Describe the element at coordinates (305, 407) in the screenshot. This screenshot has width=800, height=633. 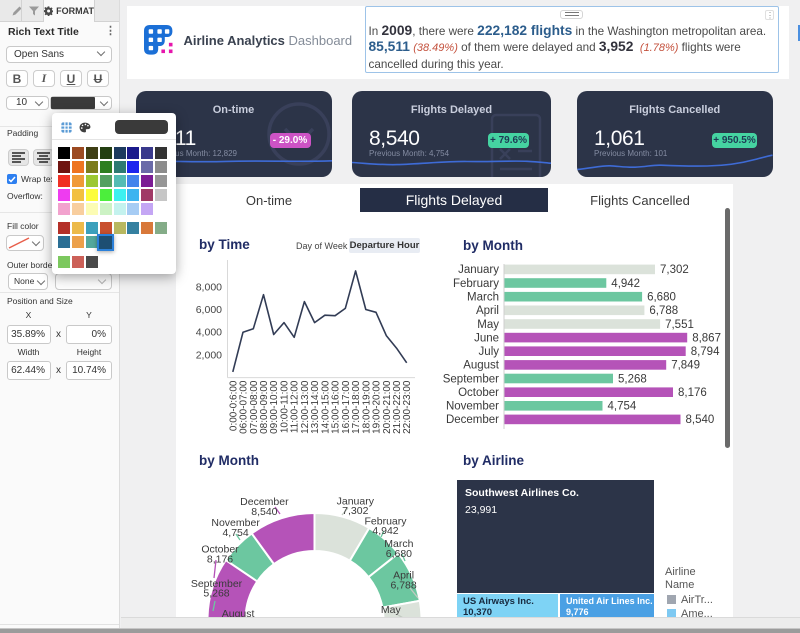
I see `svg-text: 12:00-13:00` at that location.